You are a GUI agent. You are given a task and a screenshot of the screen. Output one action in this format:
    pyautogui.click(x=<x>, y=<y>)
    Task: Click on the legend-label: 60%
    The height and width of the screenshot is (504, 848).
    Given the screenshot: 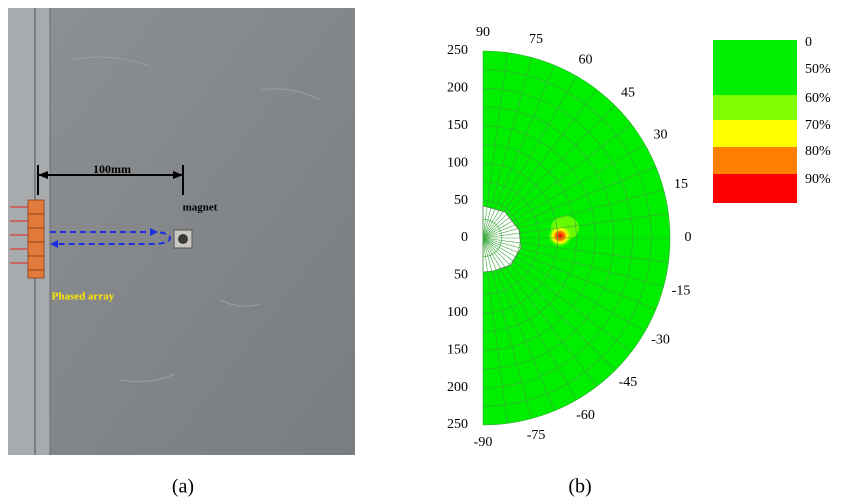 What is the action you would take?
    pyautogui.click(x=818, y=98)
    